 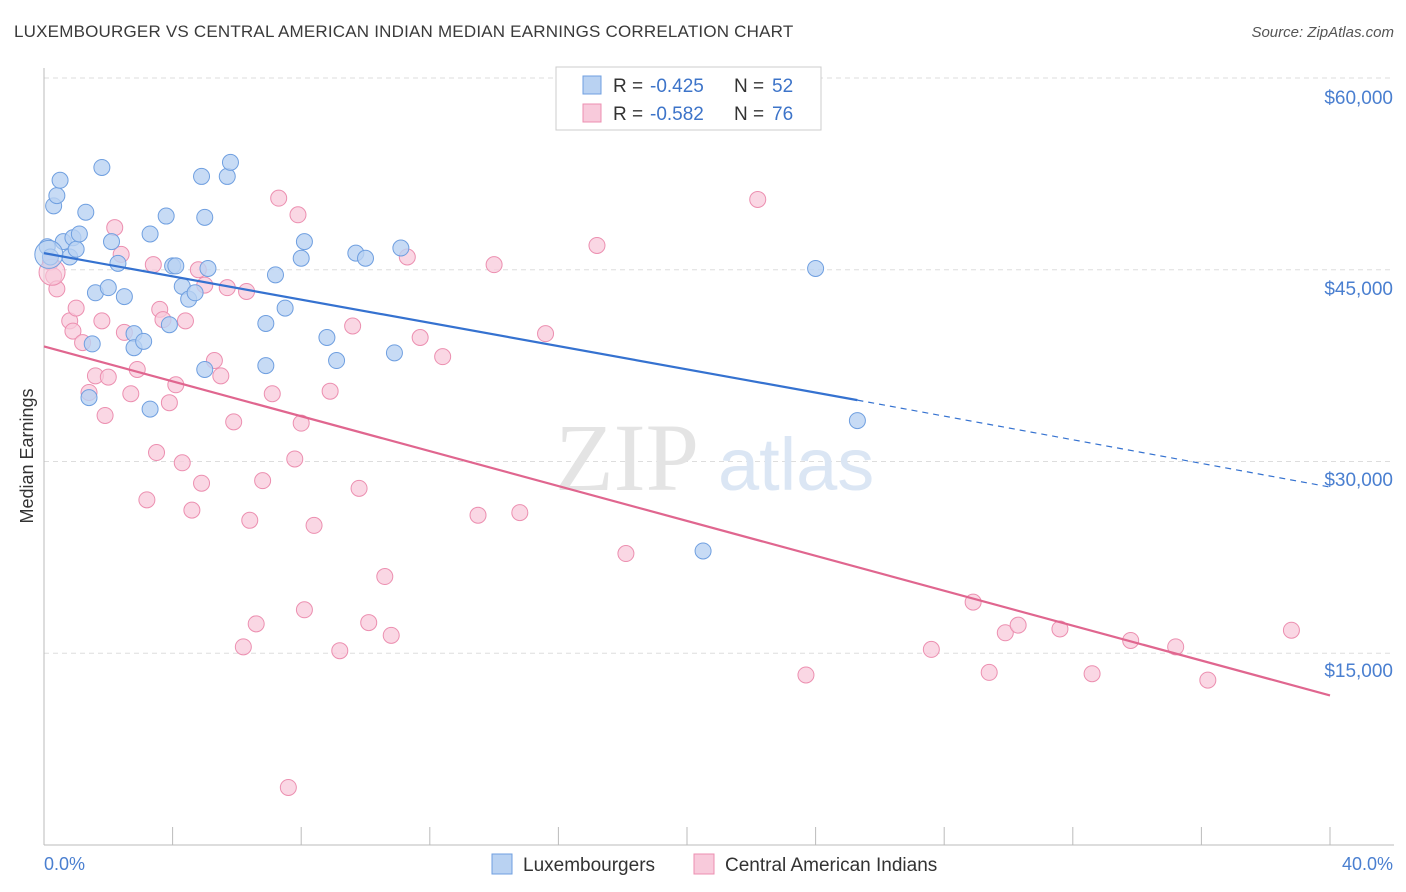 I want to click on trend-line-luxembourgers, so click(x=450, y=327).